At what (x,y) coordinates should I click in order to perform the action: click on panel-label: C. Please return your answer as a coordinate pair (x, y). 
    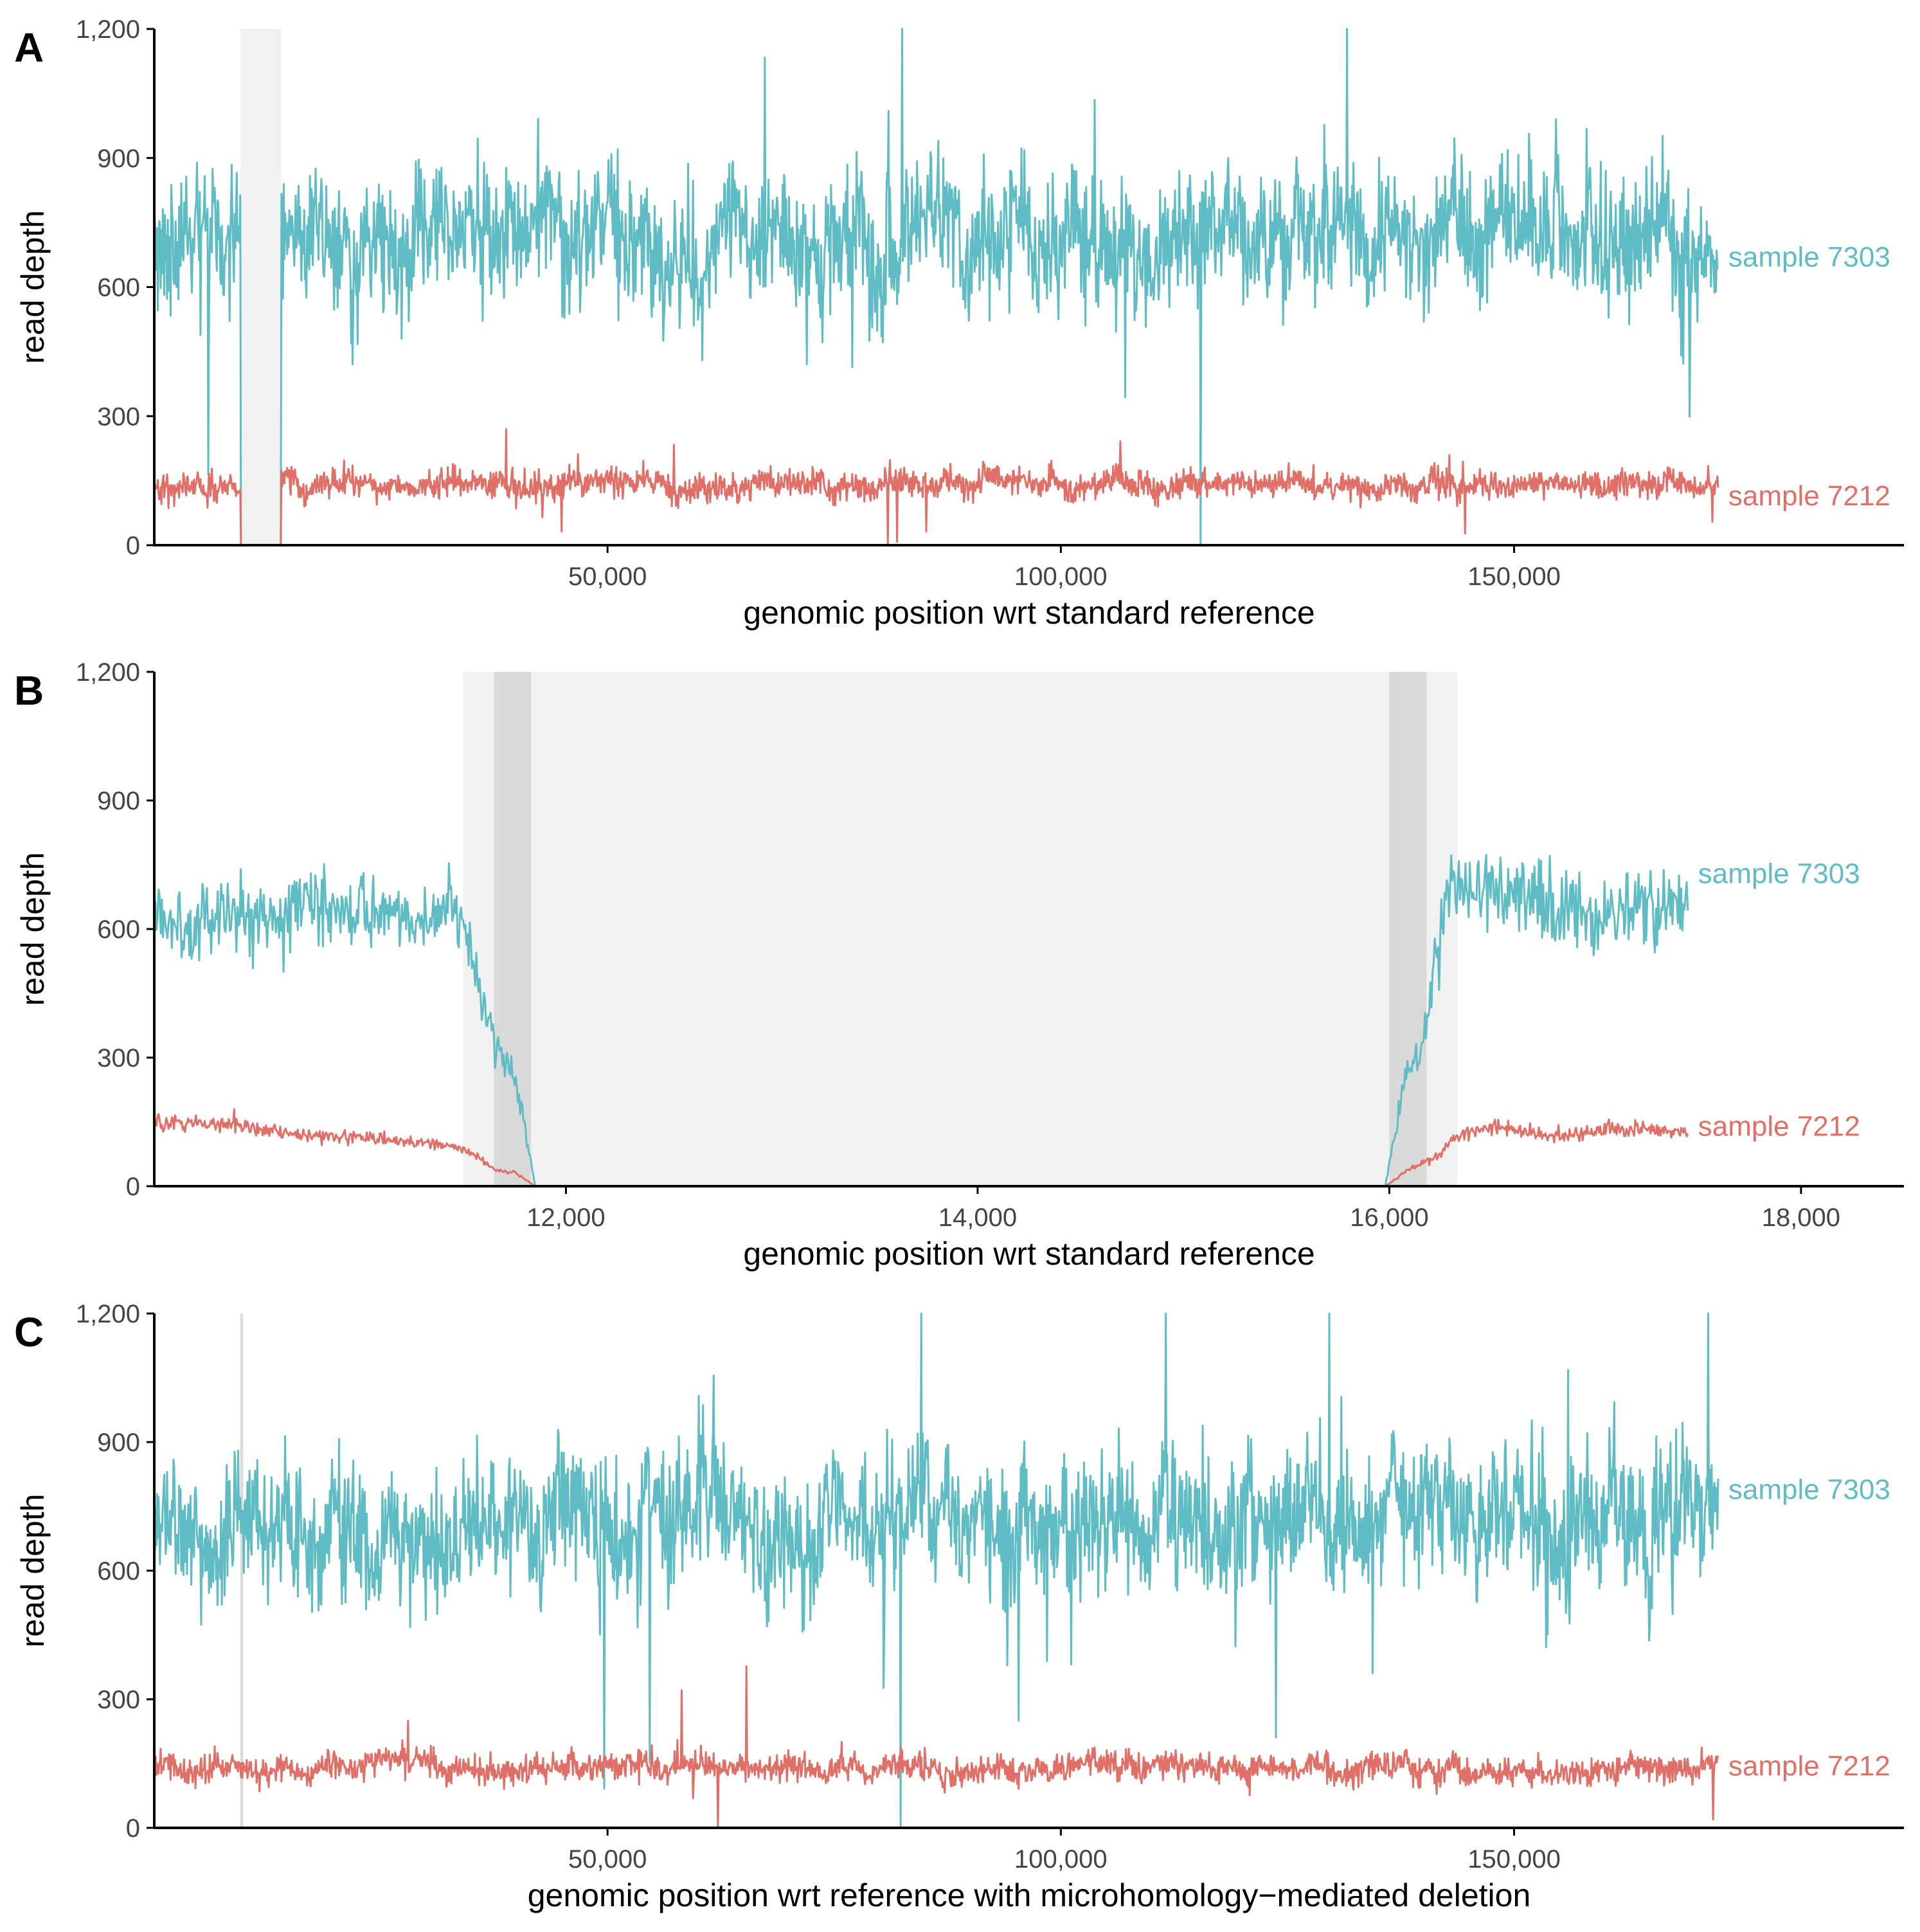
    Looking at the image, I should click on (29, 1332).